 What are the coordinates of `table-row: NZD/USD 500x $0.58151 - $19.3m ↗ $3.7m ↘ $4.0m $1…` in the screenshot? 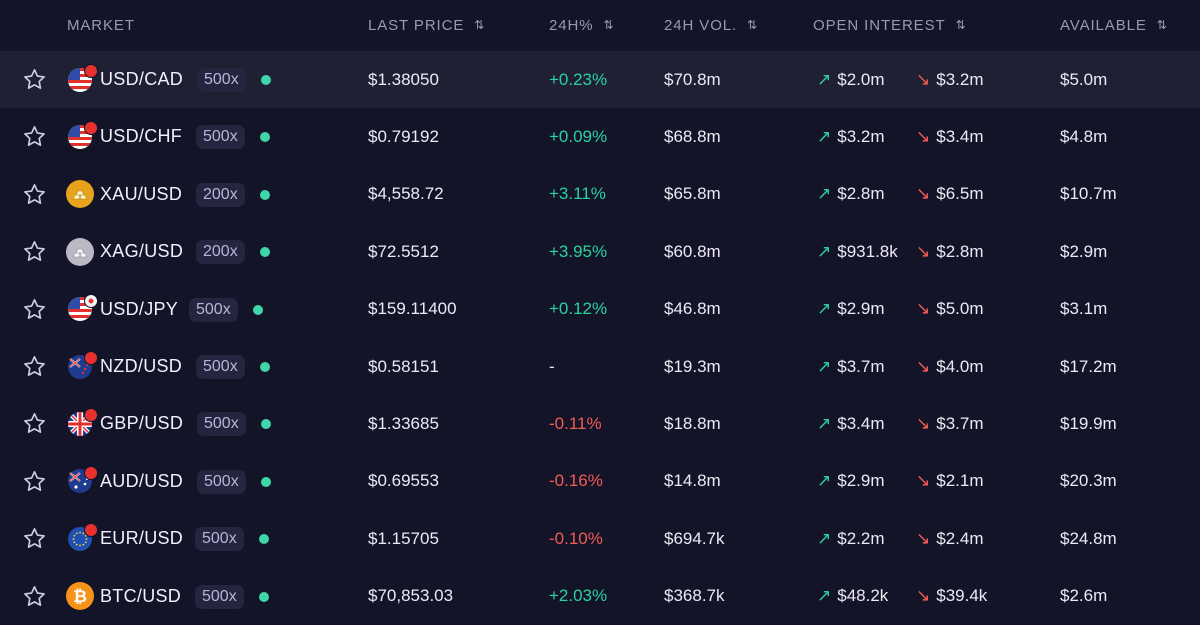 It's located at (600, 366).